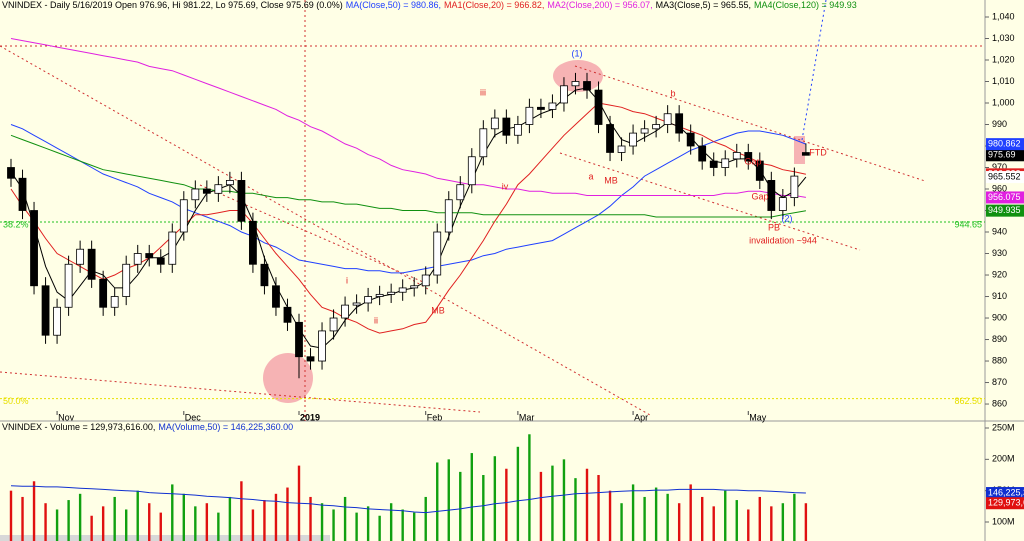  I want to click on sheet-tabs, so click(165, 538).